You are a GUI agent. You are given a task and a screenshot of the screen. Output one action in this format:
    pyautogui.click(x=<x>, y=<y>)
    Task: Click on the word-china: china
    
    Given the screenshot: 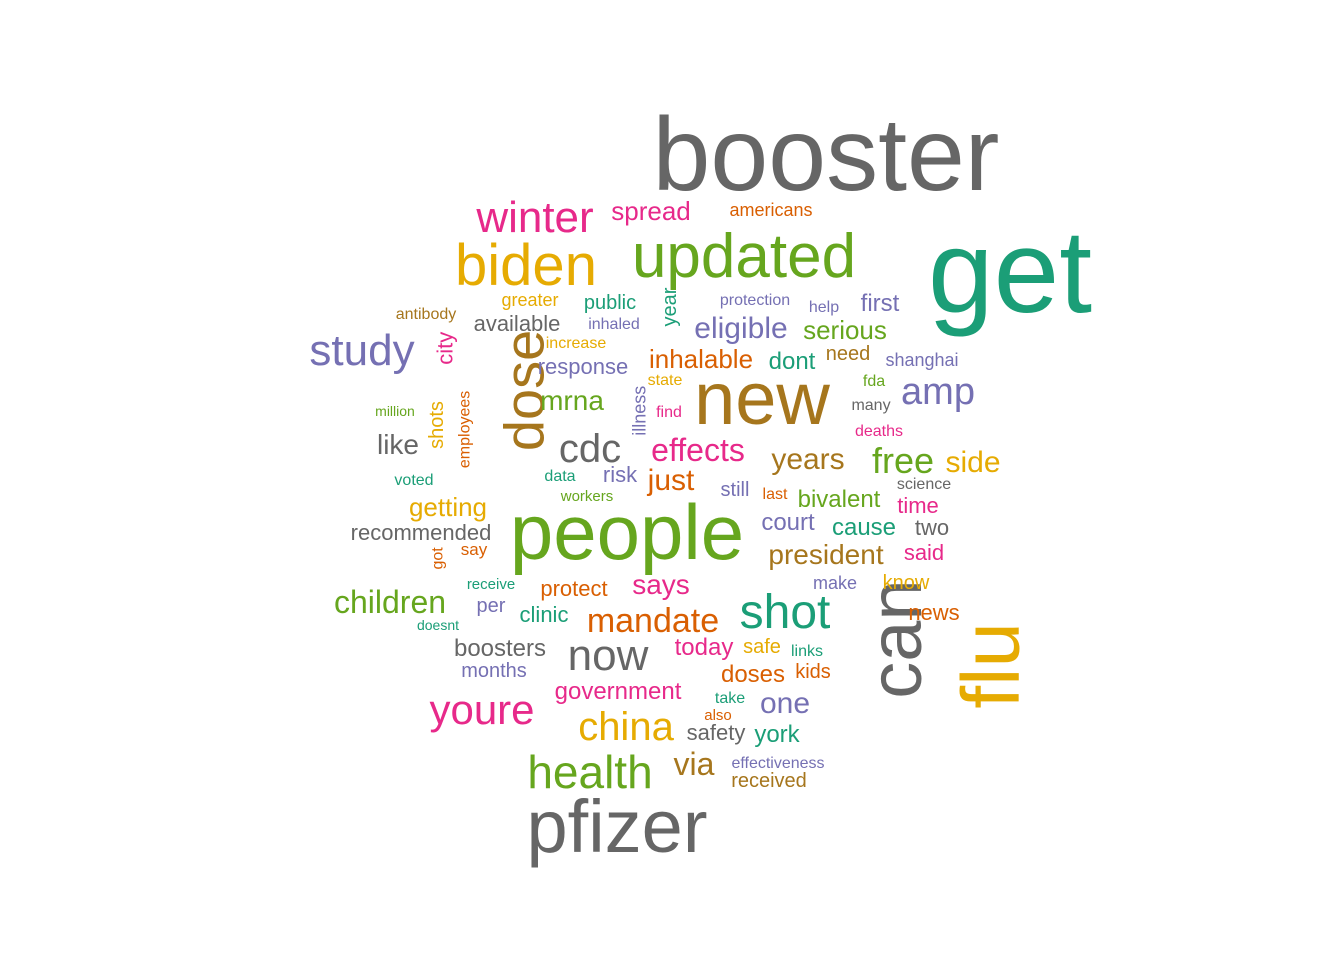 What is the action you would take?
    pyautogui.click(x=626, y=727)
    